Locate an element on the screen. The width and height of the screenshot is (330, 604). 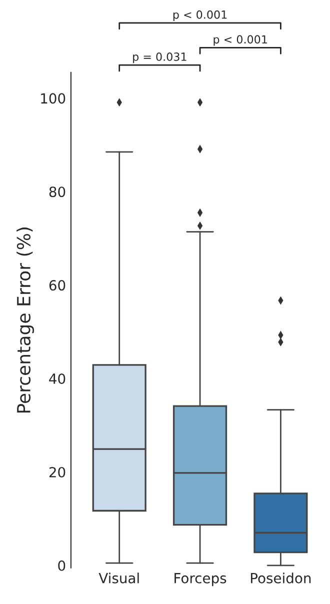
y-axis-title: Percentage Error (%) is located at coordinates (25, 320).